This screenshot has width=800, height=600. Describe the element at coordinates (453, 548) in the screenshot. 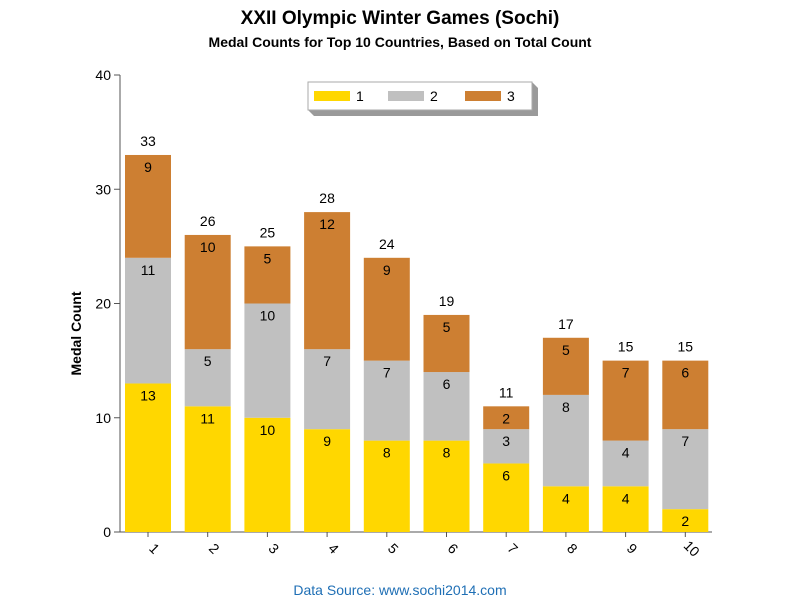

I see `x-tick-label: 6` at that location.